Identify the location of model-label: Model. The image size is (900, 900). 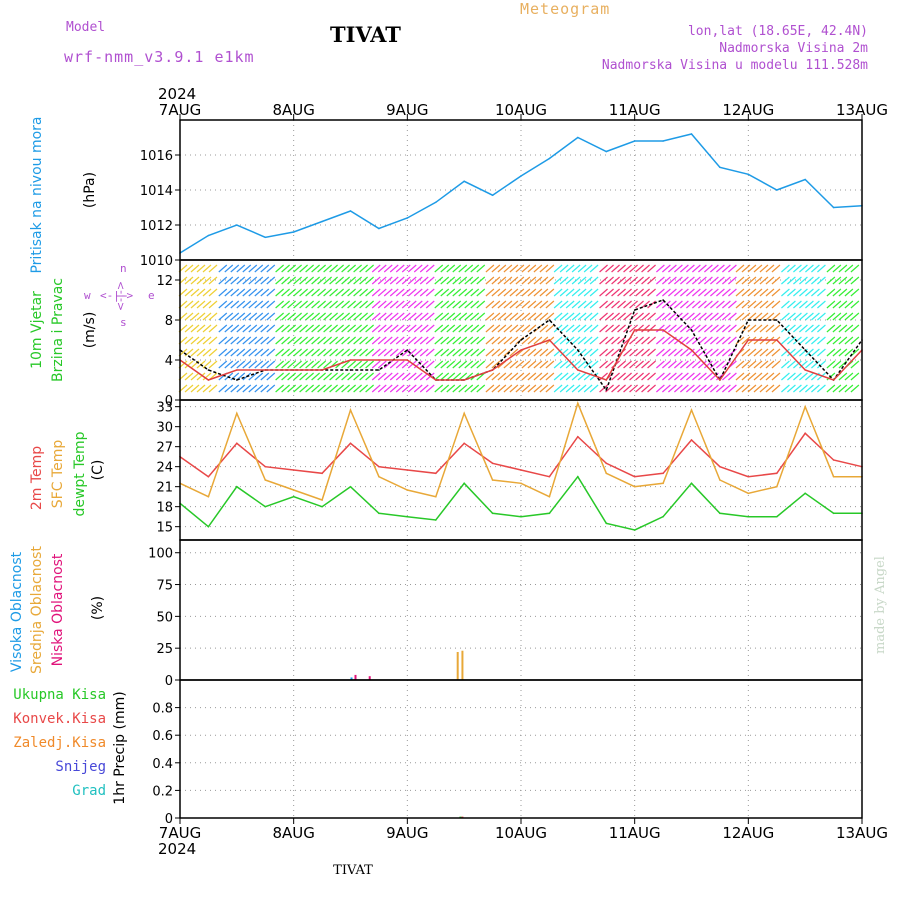
(86, 27).